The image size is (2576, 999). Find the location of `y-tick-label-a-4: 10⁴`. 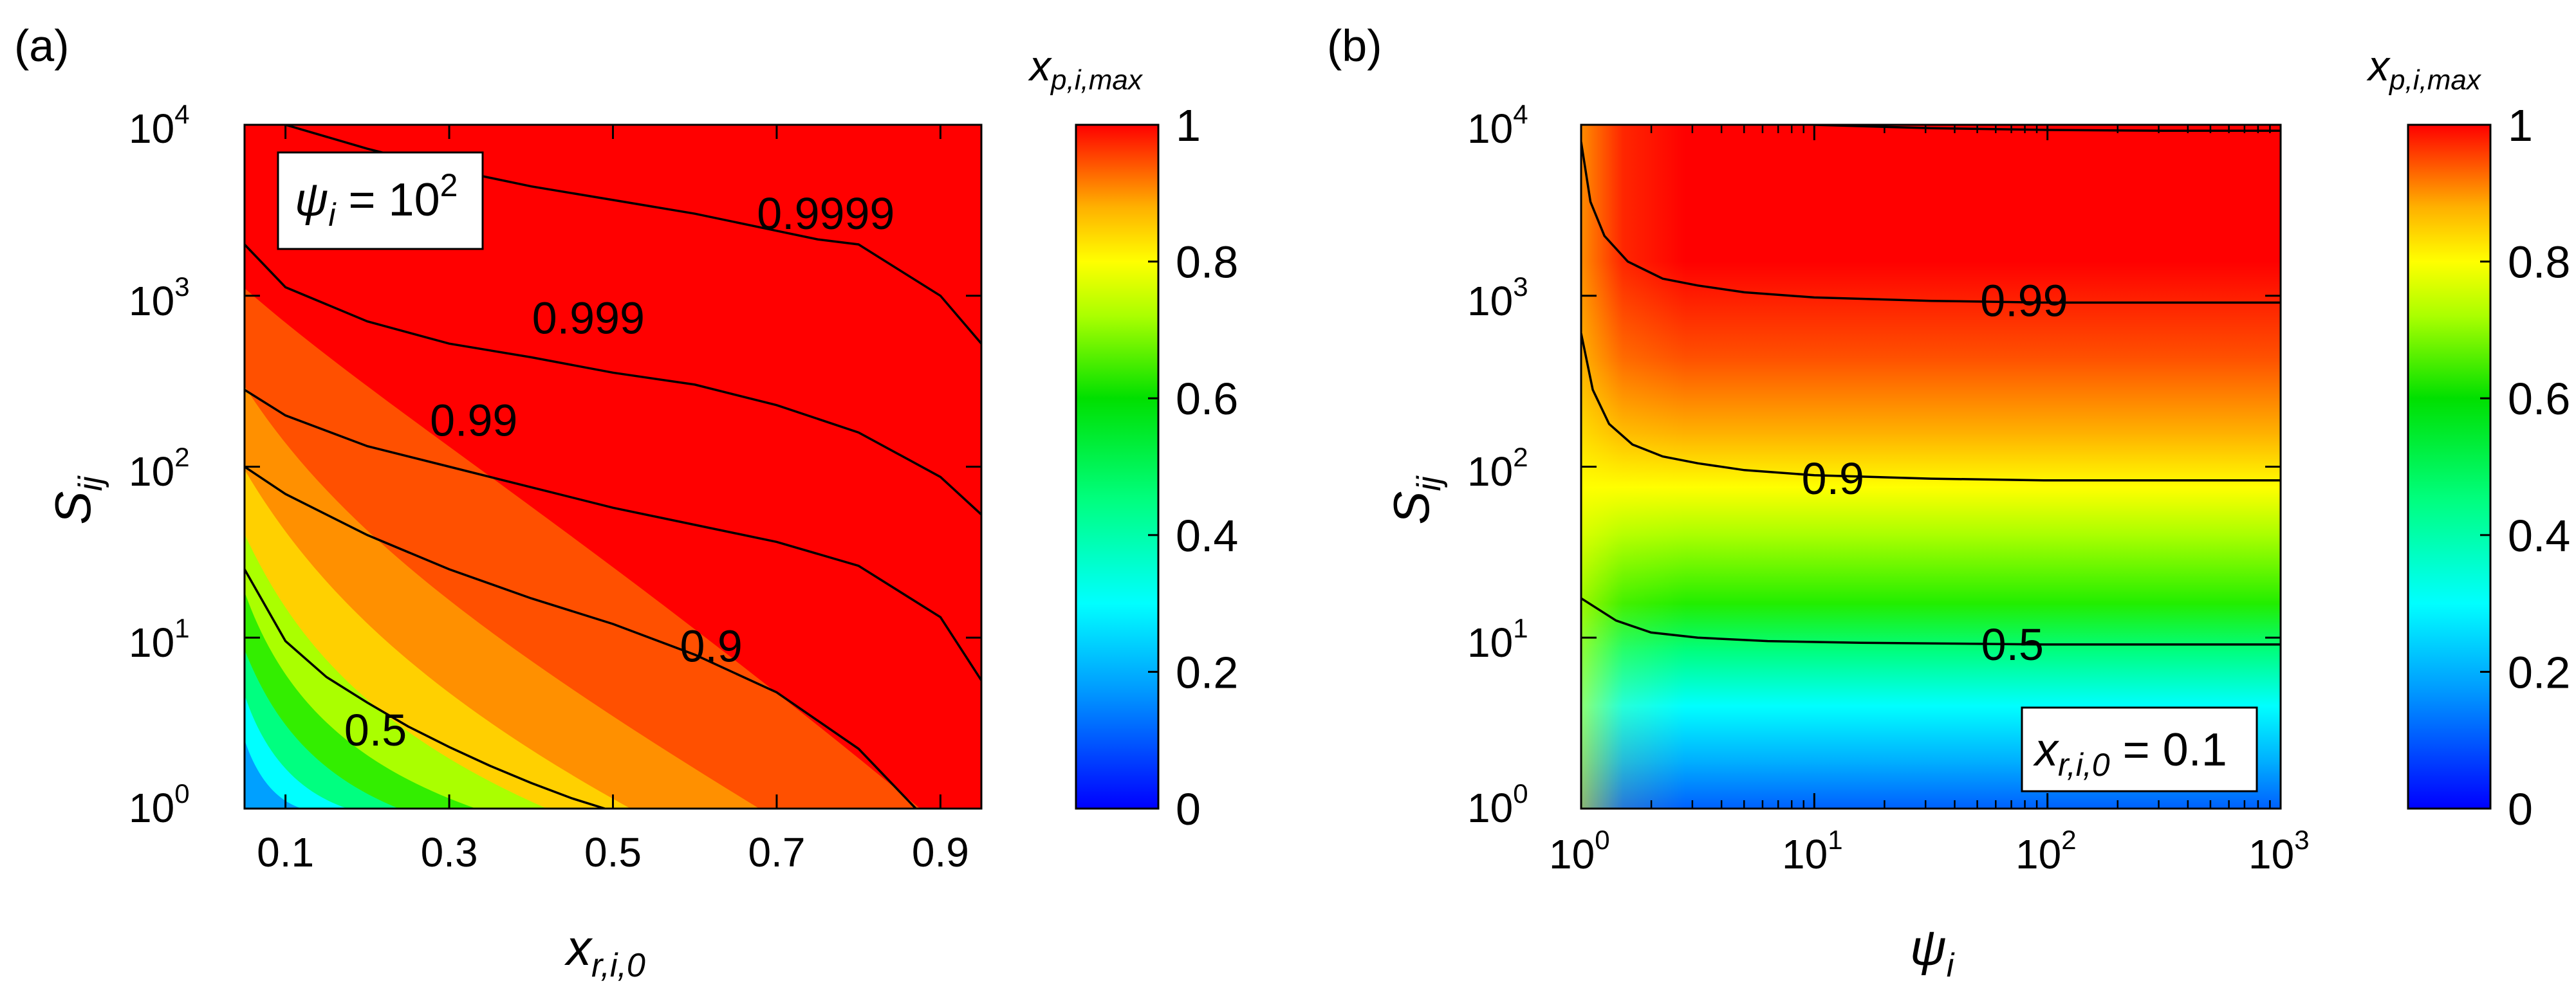

y-tick-label-a-4: 10⁴ is located at coordinates (159, 125).